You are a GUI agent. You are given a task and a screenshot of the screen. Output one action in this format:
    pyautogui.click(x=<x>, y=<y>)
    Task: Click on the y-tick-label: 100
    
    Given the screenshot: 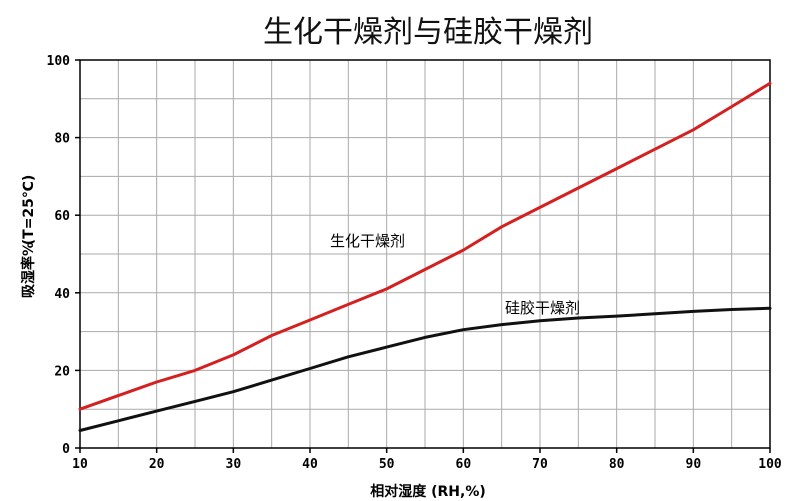 What is the action you would take?
    pyautogui.click(x=59, y=61)
    